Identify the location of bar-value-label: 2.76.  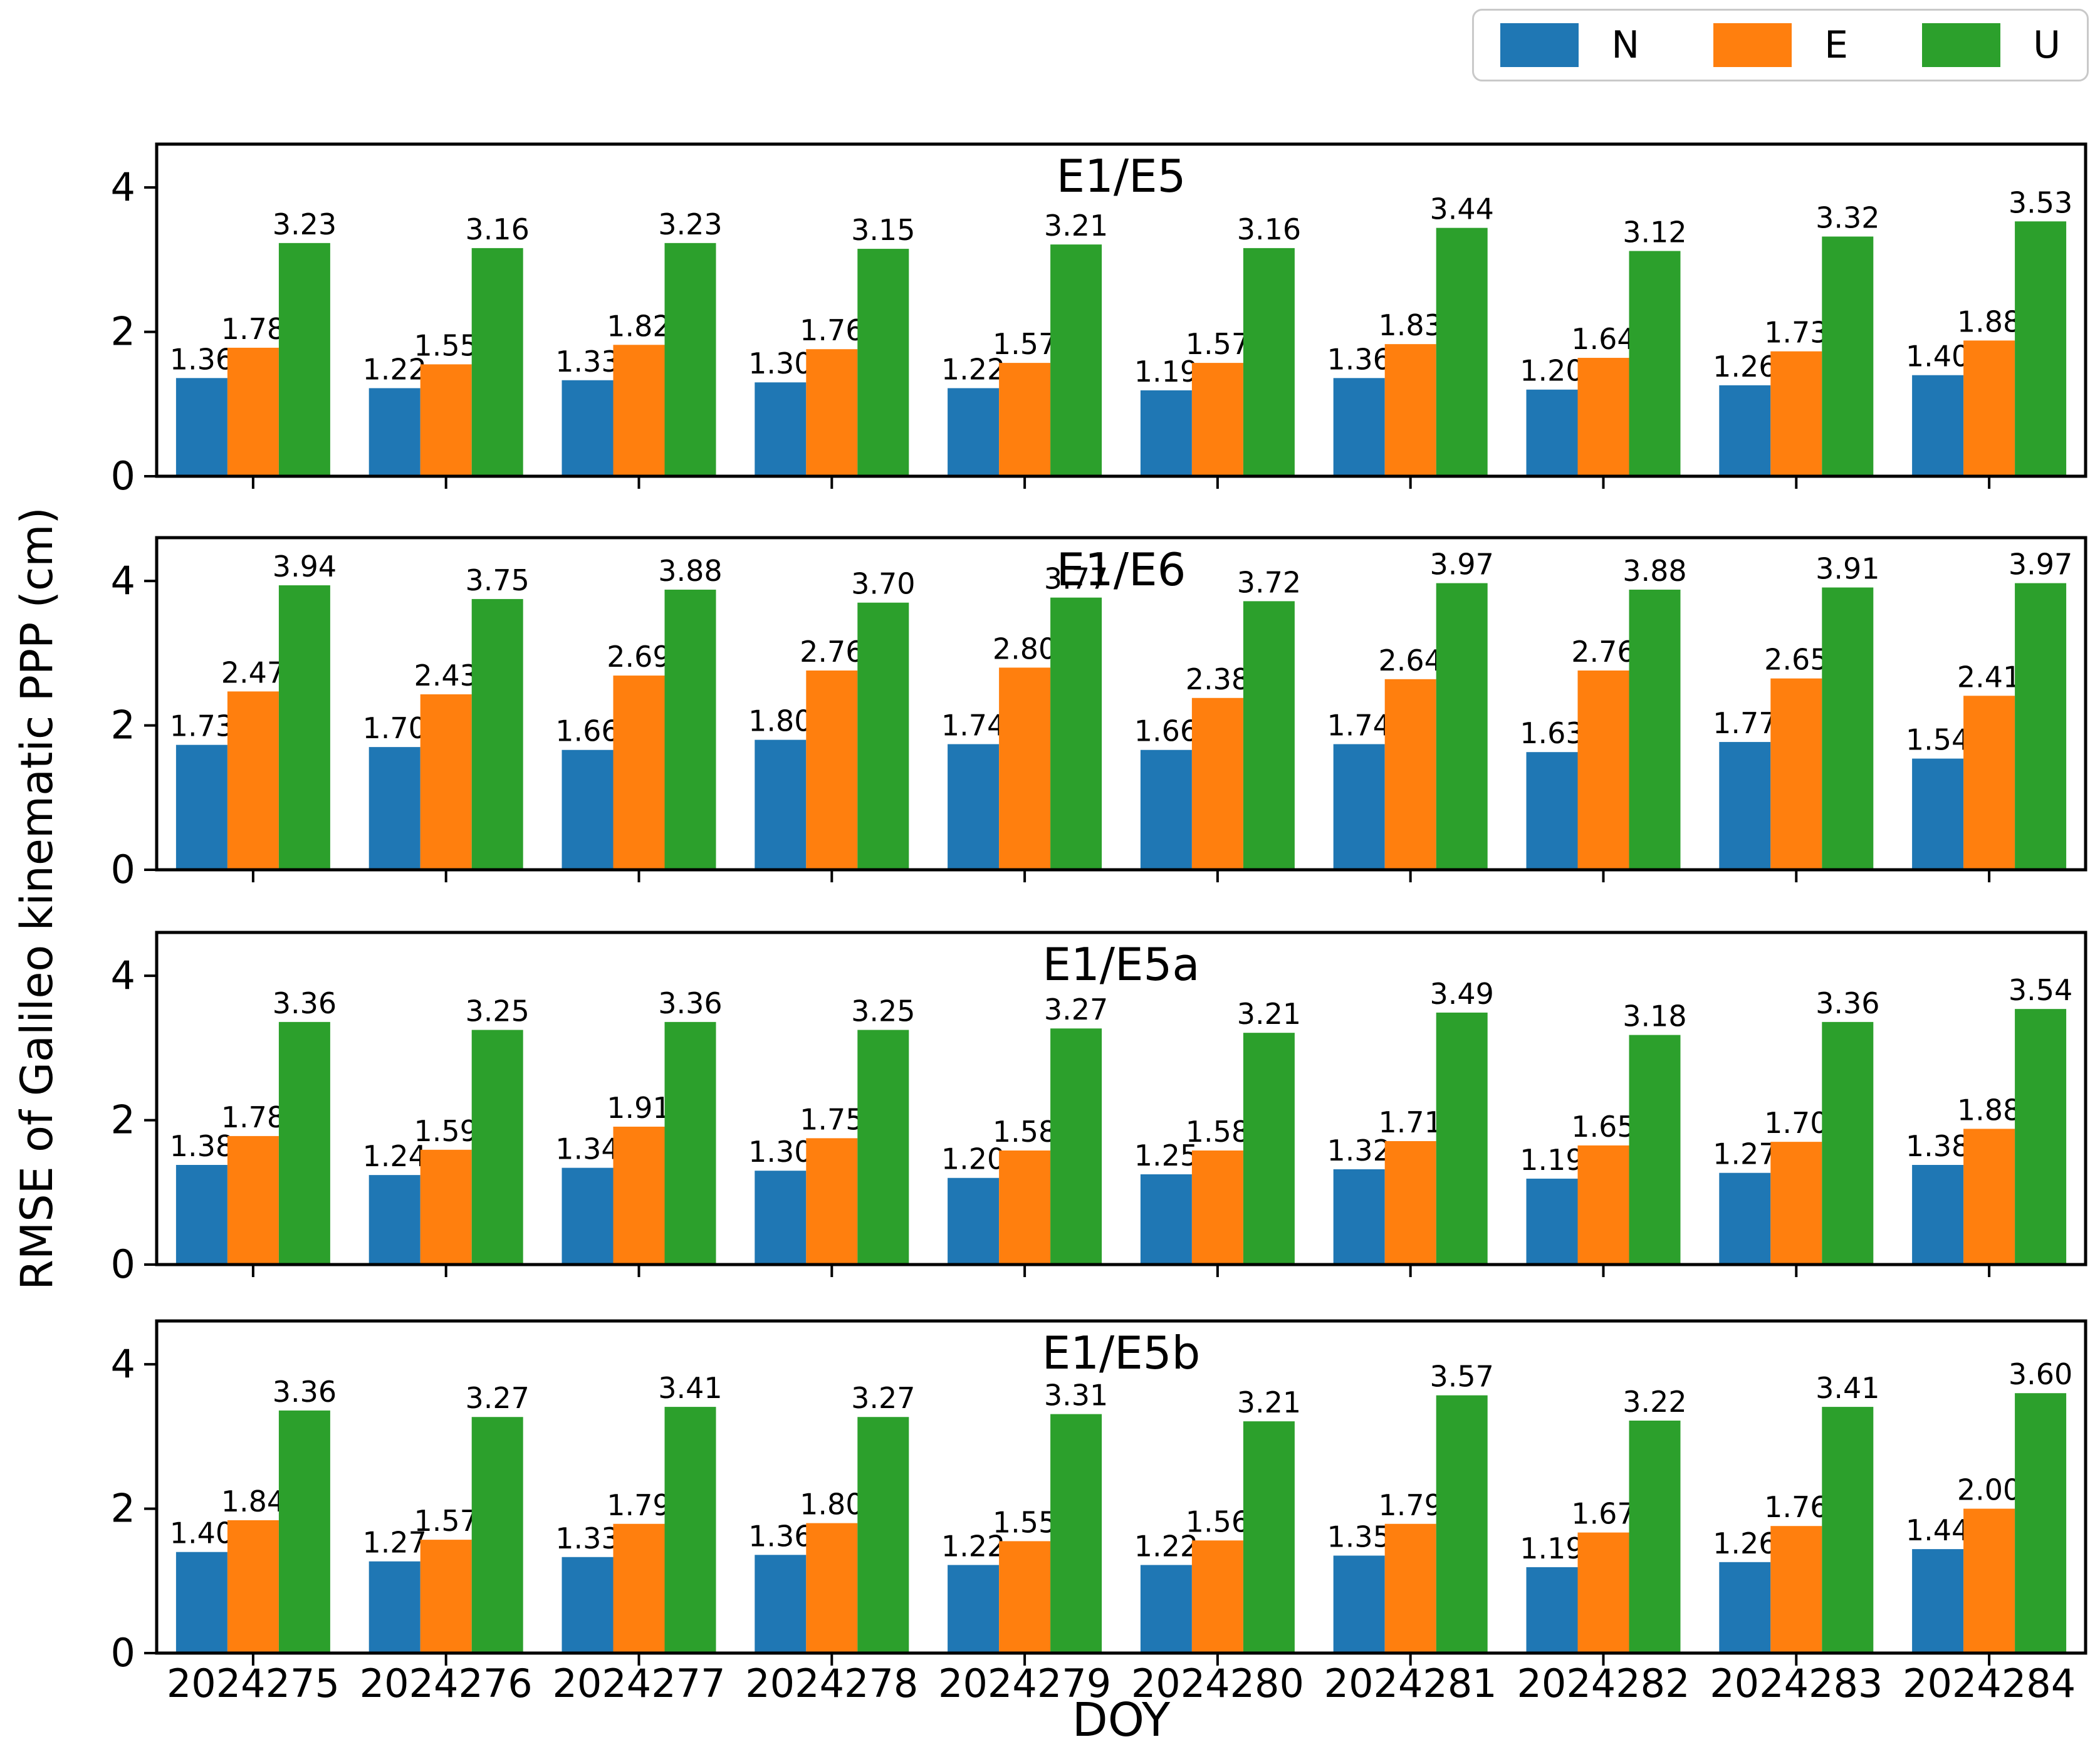
(1603, 652).